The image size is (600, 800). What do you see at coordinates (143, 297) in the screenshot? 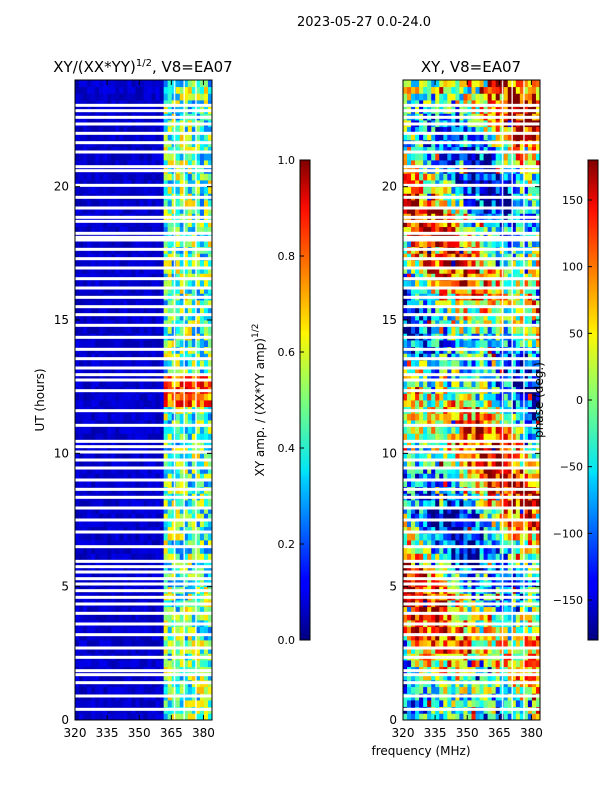
I see `flagged-time-row` at bounding box center [143, 297].